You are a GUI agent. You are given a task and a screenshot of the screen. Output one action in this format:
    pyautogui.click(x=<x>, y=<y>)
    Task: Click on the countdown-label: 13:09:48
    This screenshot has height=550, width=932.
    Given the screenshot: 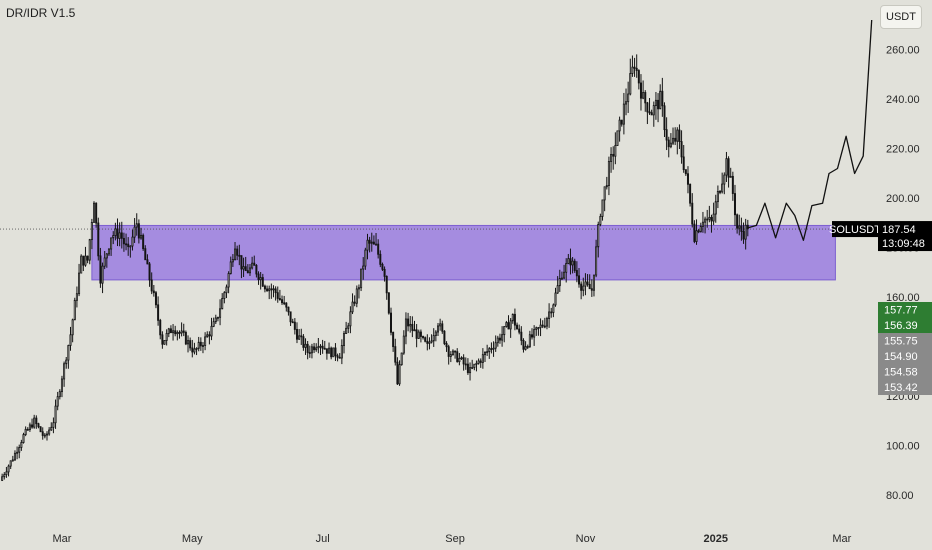 What is the action you would take?
    pyautogui.click(x=903, y=244)
    